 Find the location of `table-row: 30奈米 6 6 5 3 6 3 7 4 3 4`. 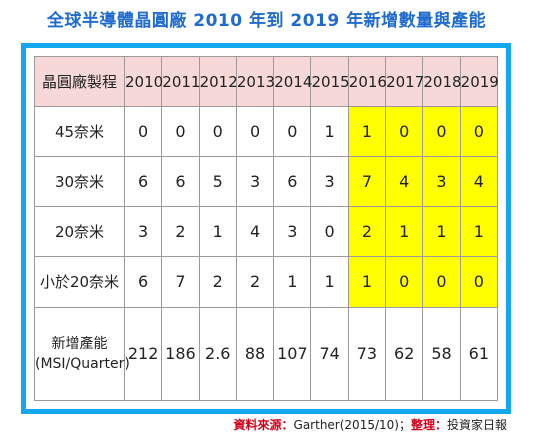

table-row: 30奈米 6 6 5 3 6 3 7 4 3 4 is located at coordinates (266, 182).